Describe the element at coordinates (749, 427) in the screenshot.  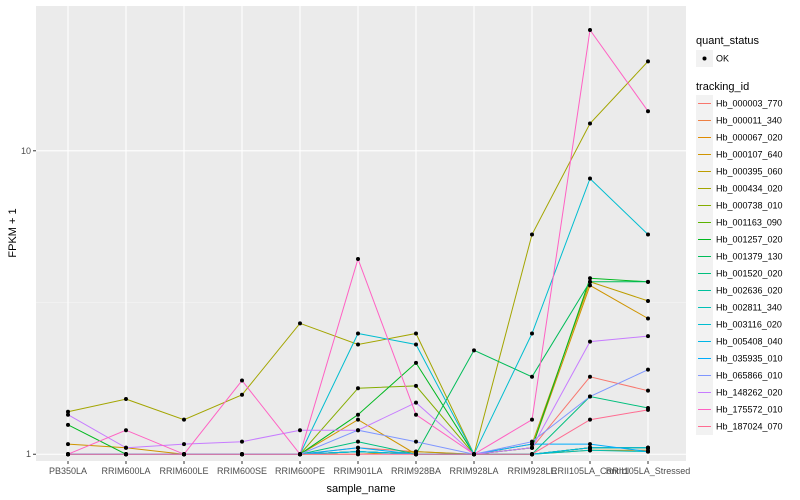
I see `legend-label: Hb_187024_070` at that location.